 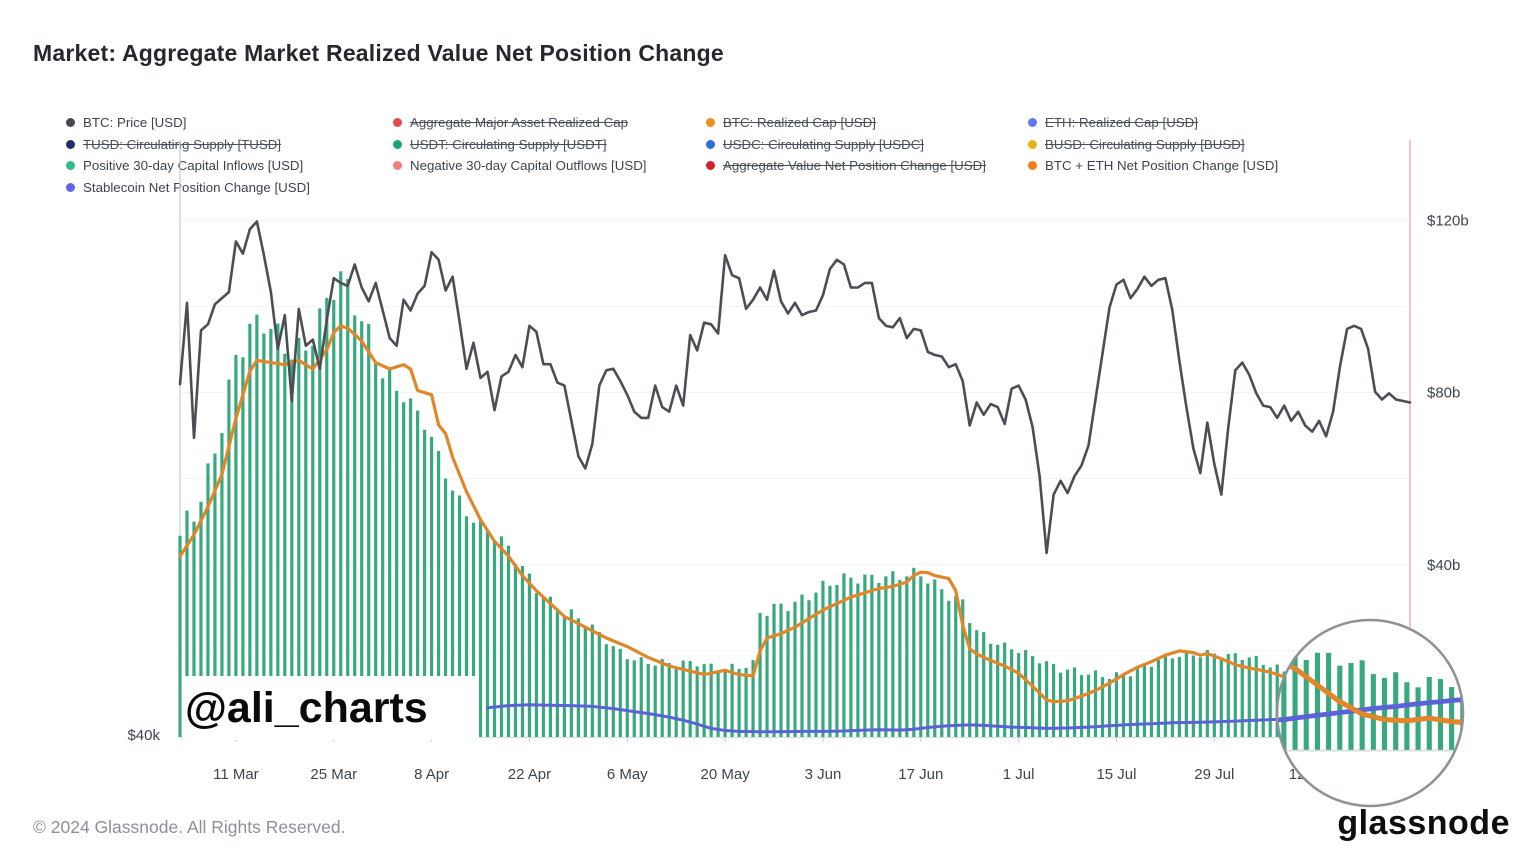 What do you see at coordinates (1019, 774) in the screenshot?
I see `svg-text: 1 Jul` at bounding box center [1019, 774].